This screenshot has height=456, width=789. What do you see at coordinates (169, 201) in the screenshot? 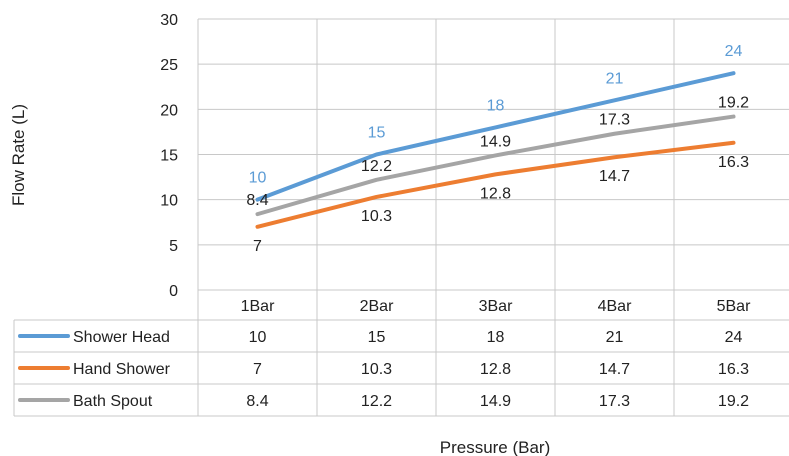
I see `y-tick-label: 10` at bounding box center [169, 201].